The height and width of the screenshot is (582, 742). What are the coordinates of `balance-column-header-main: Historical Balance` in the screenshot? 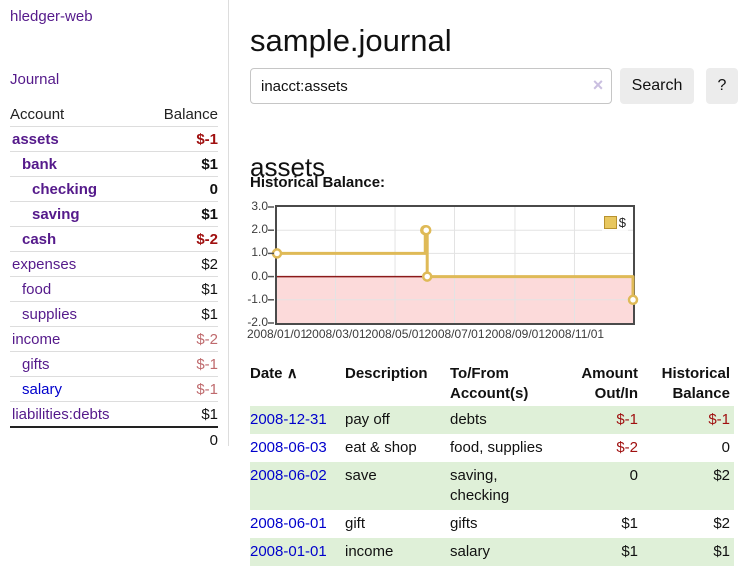 It's located at (695, 383).